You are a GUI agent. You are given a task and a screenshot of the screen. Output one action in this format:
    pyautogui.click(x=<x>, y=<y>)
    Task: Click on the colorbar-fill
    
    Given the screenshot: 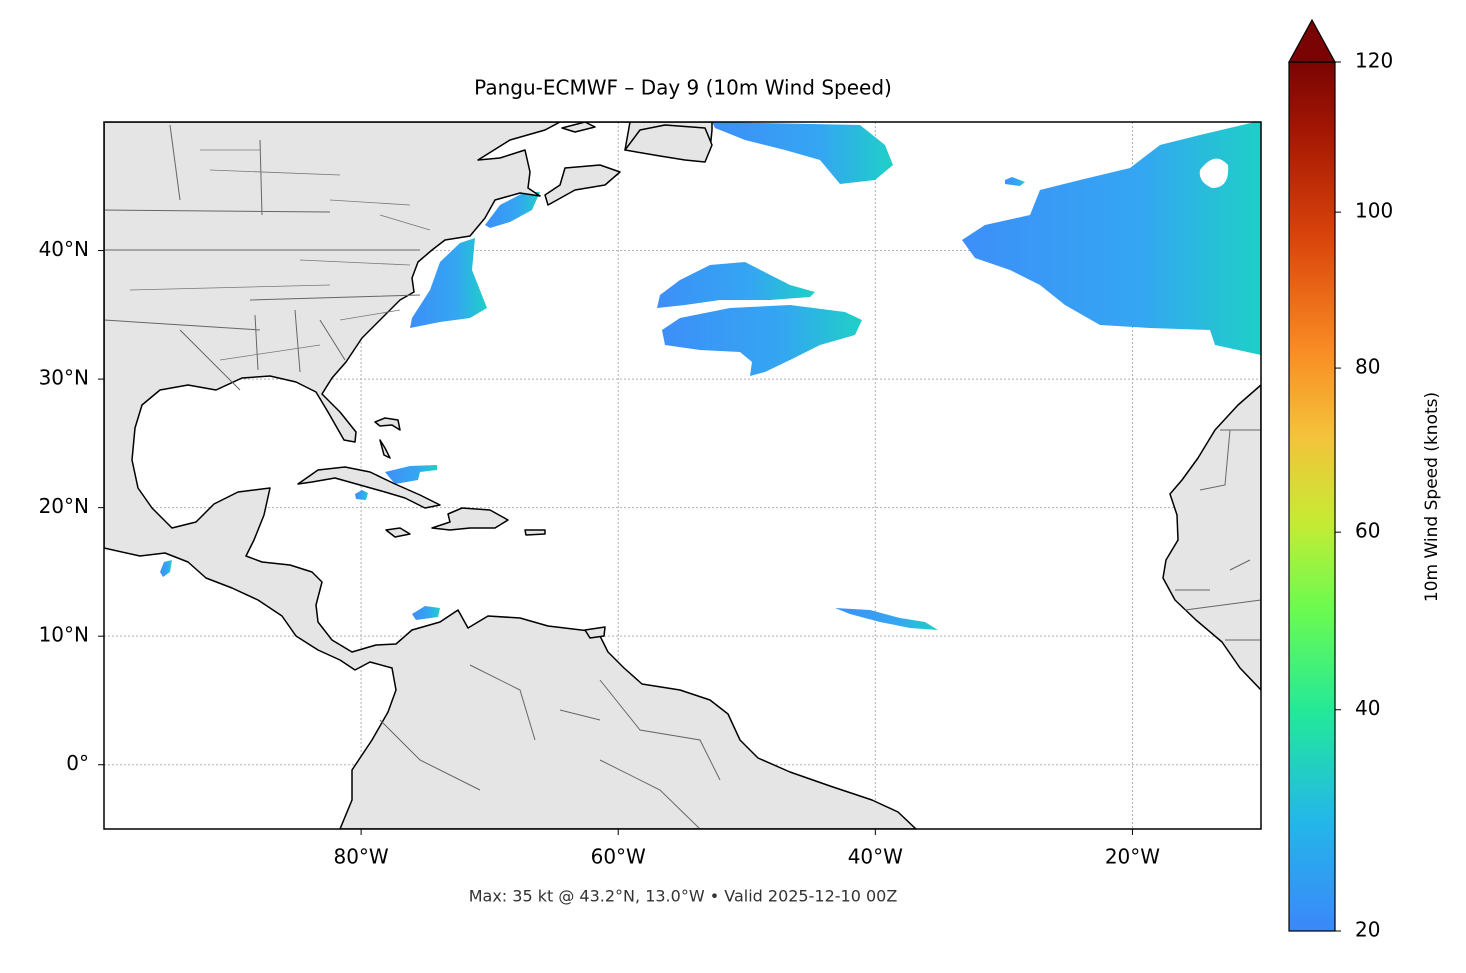 What is the action you would take?
    pyautogui.click(x=1312, y=496)
    